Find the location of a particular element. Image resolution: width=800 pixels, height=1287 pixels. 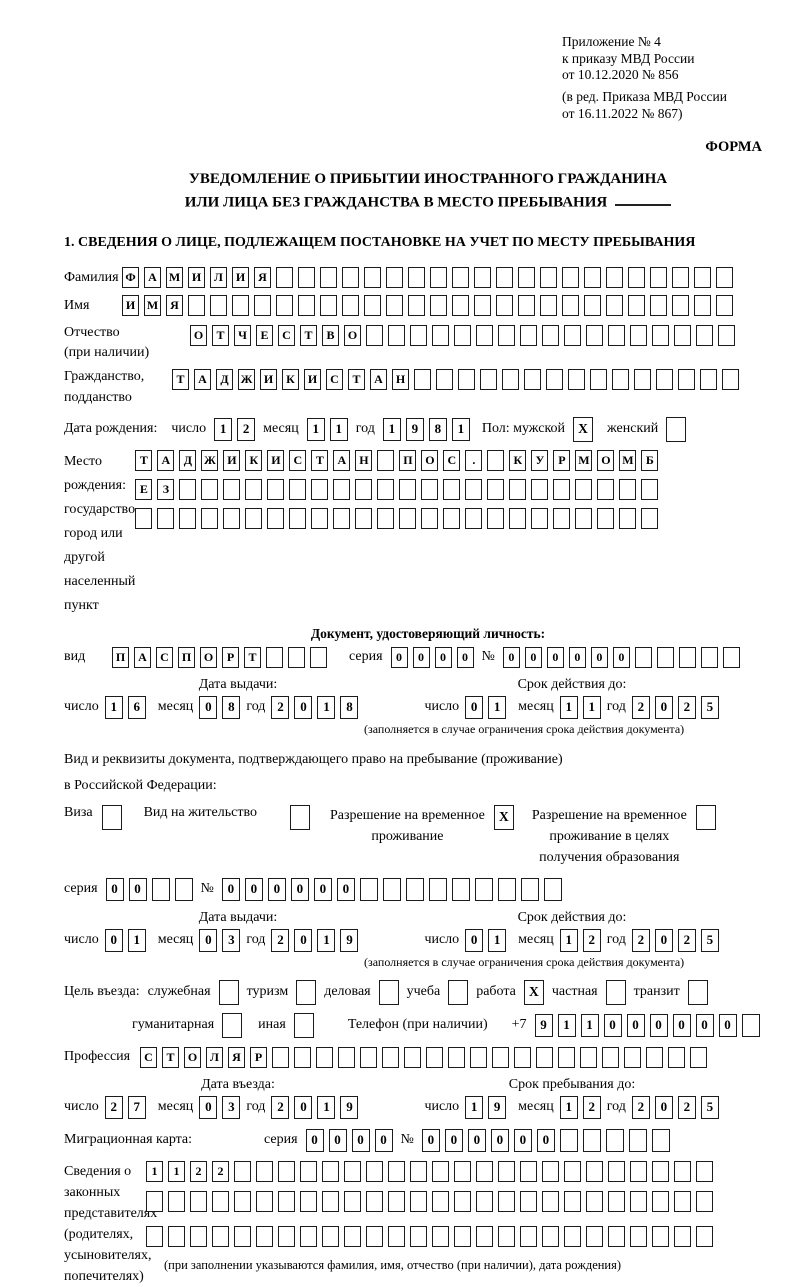

purpose-turizm-checkbox is located at coordinates (306, 992).